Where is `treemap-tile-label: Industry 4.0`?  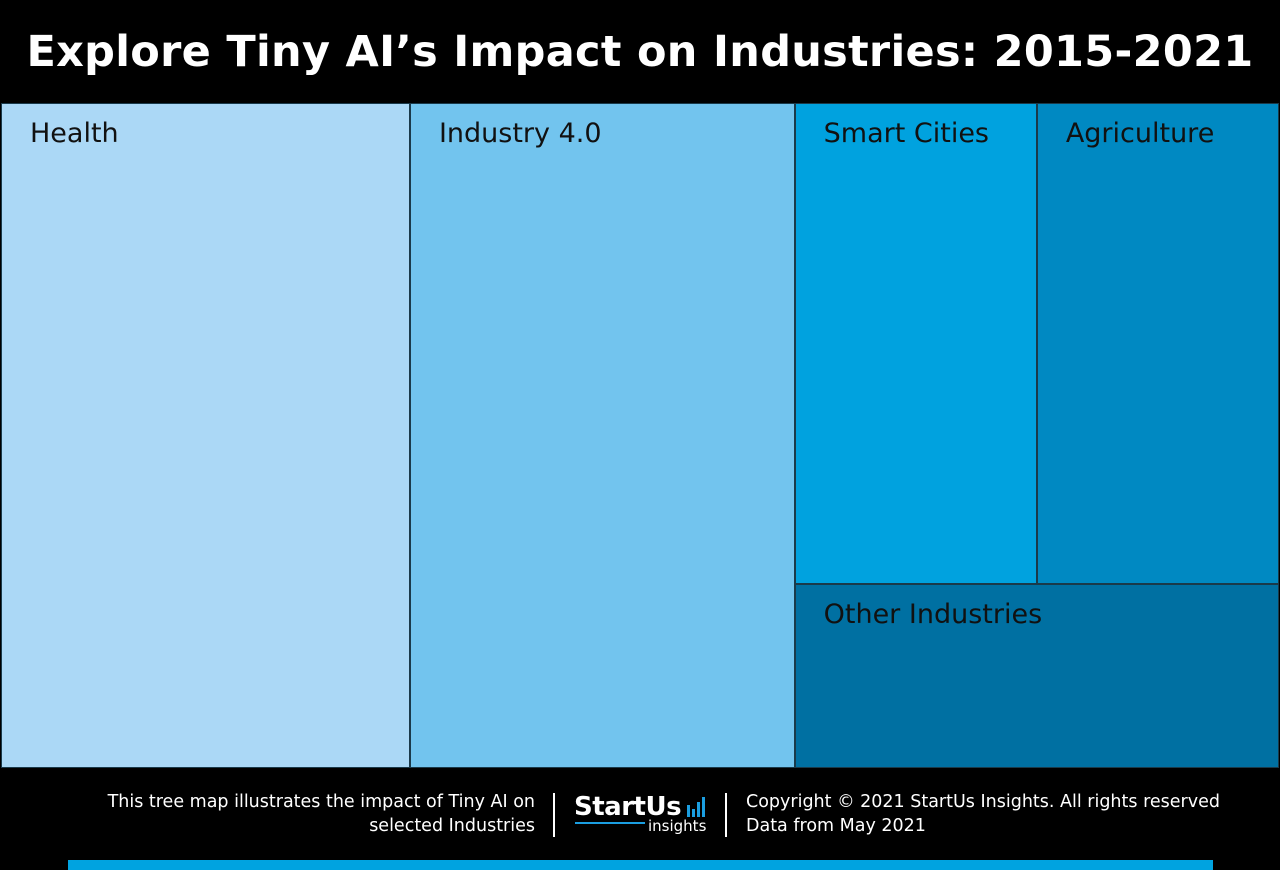 treemap-tile-label: Industry 4.0 is located at coordinates (520, 133).